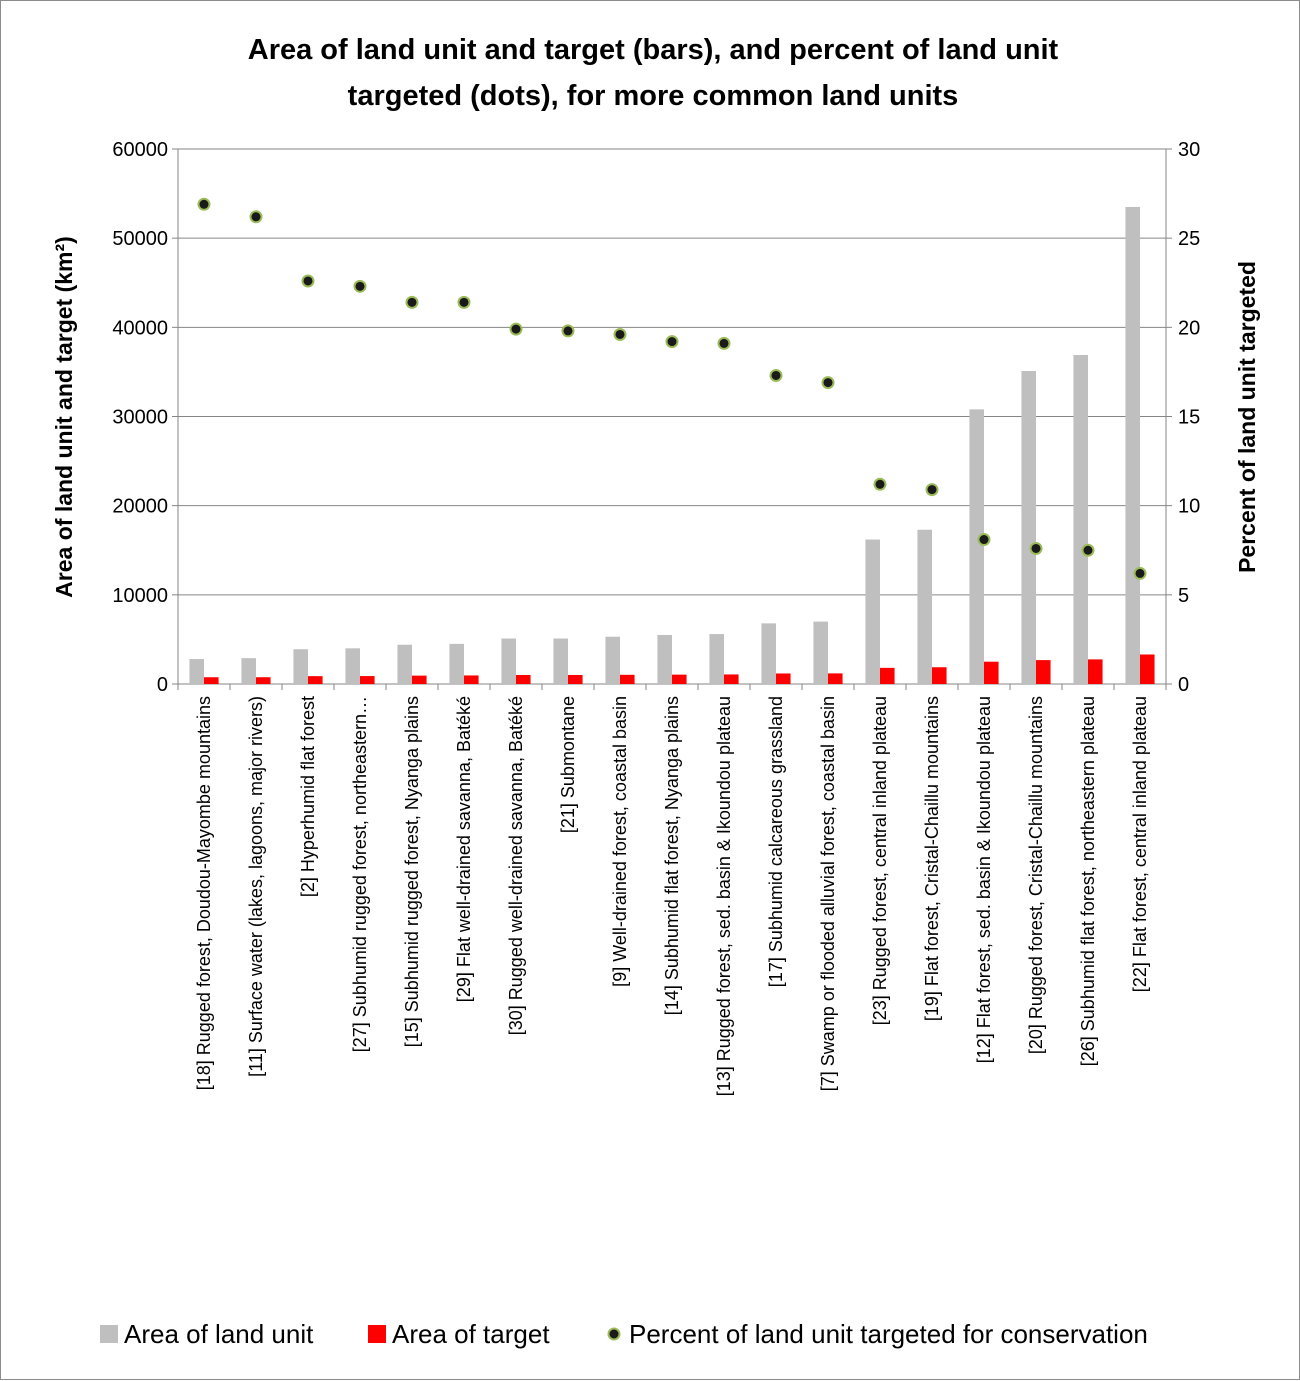  I want to click on y-tick-label-left: 20000, so click(140, 507).